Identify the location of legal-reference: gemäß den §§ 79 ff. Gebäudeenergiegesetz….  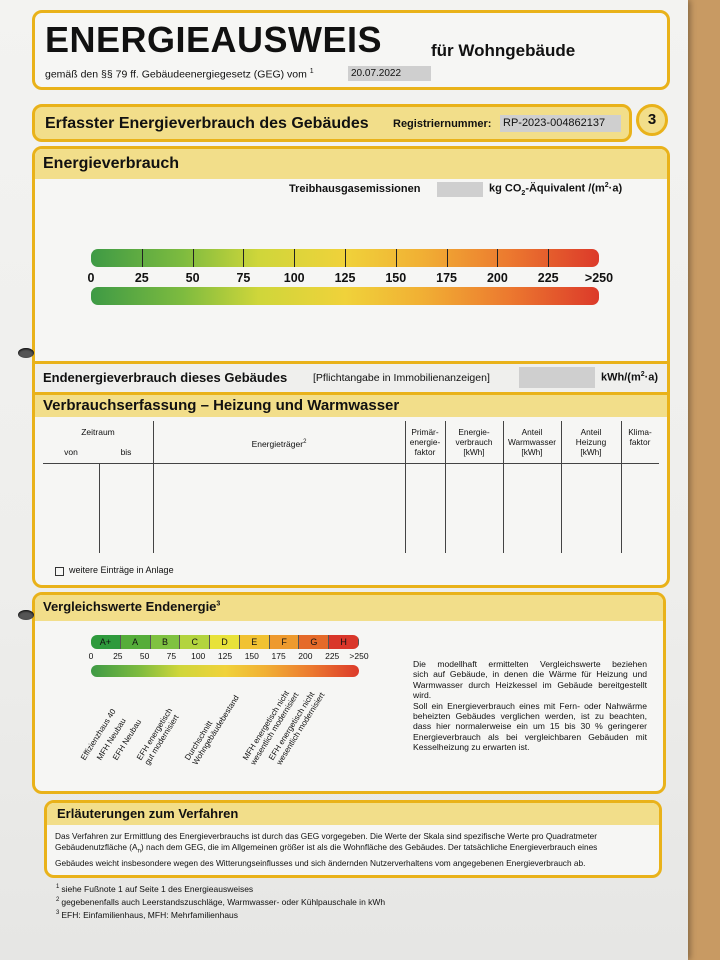
(179, 74).